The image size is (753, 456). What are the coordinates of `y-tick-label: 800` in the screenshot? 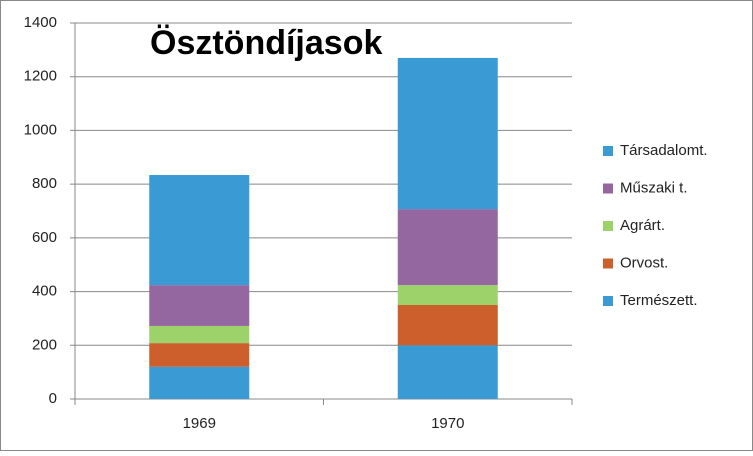 It's located at (44, 183).